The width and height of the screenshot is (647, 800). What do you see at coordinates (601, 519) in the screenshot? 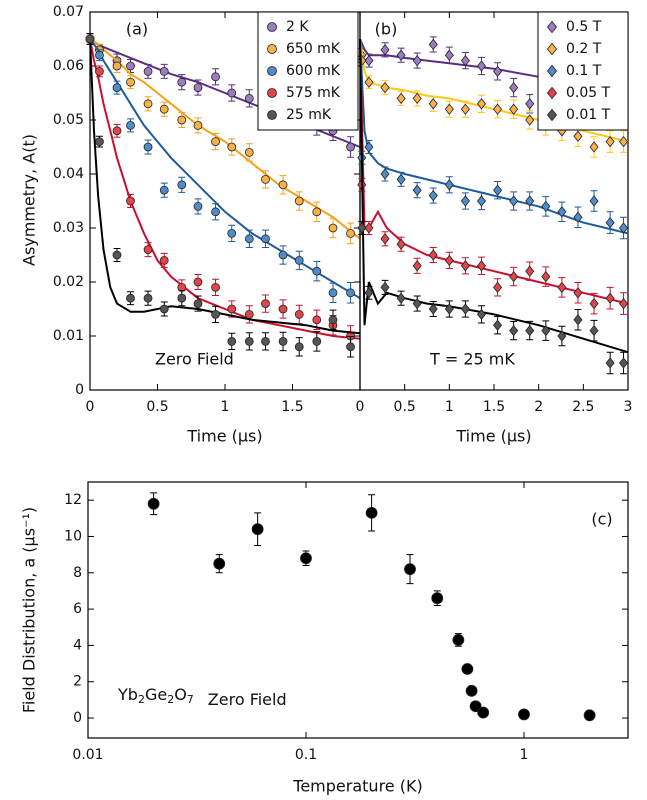
I see `panel-label: (c)` at bounding box center [601, 519].